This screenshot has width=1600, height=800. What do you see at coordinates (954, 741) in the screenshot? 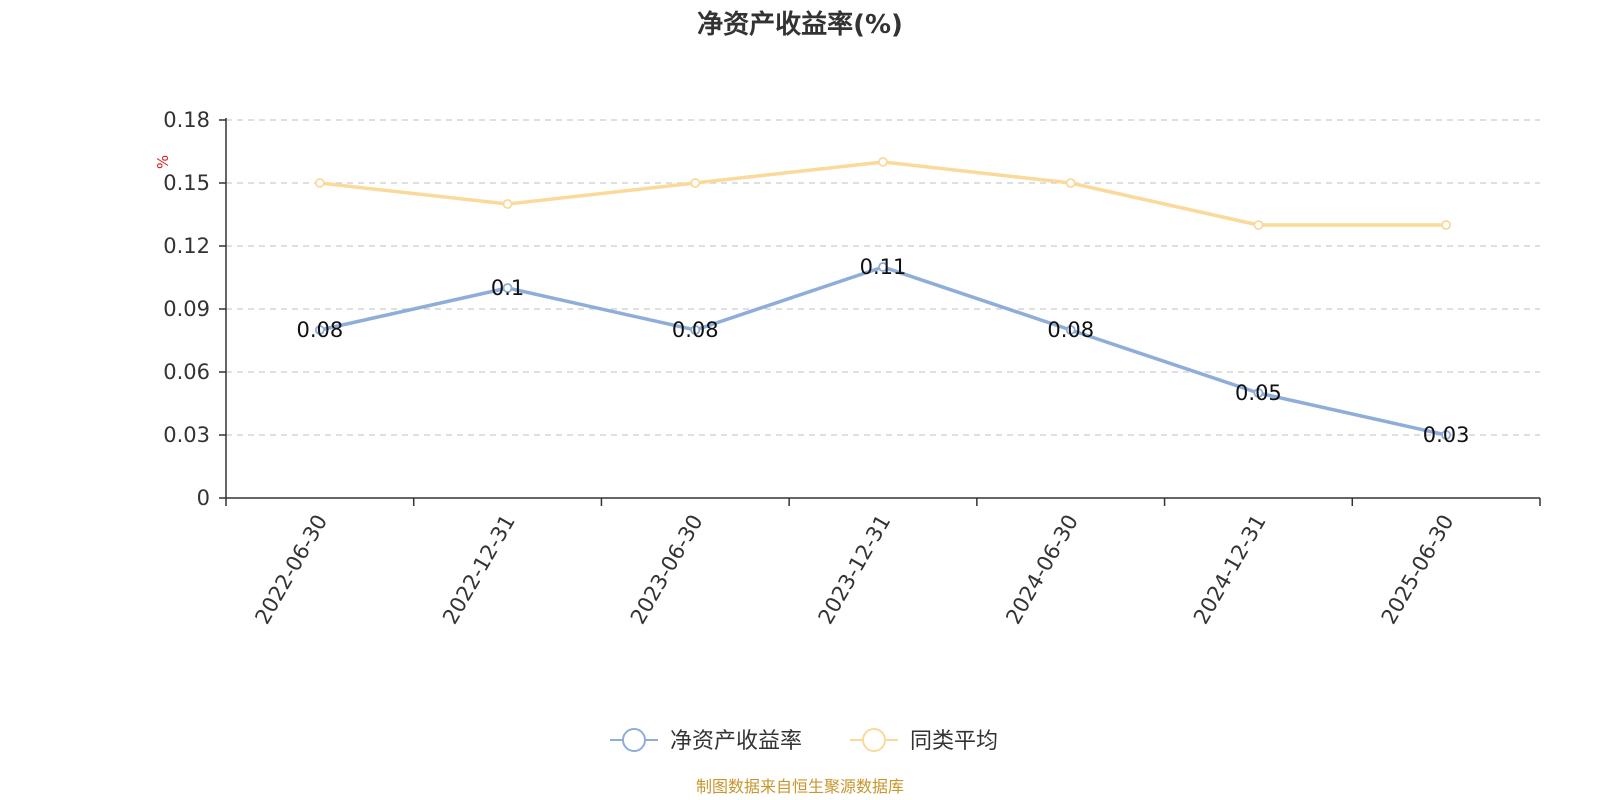
I see `legend-label: 同类平均` at bounding box center [954, 741].